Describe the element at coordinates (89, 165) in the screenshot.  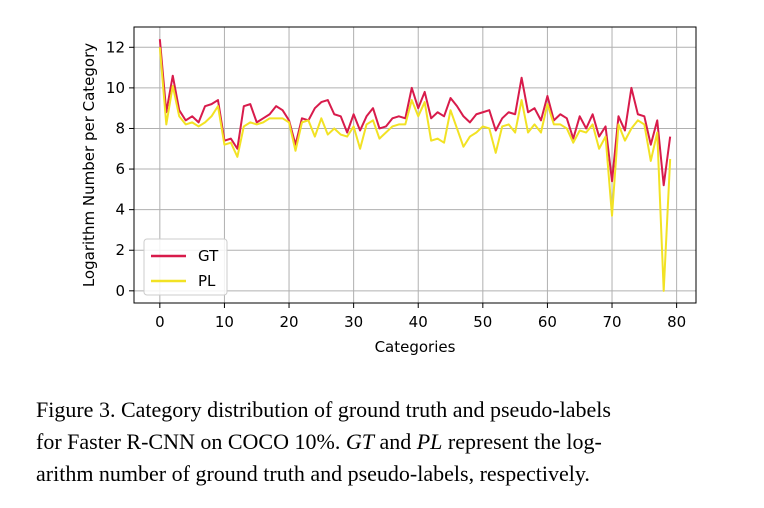
I see `y-axis-label: Logarithm Number per Category` at that location.